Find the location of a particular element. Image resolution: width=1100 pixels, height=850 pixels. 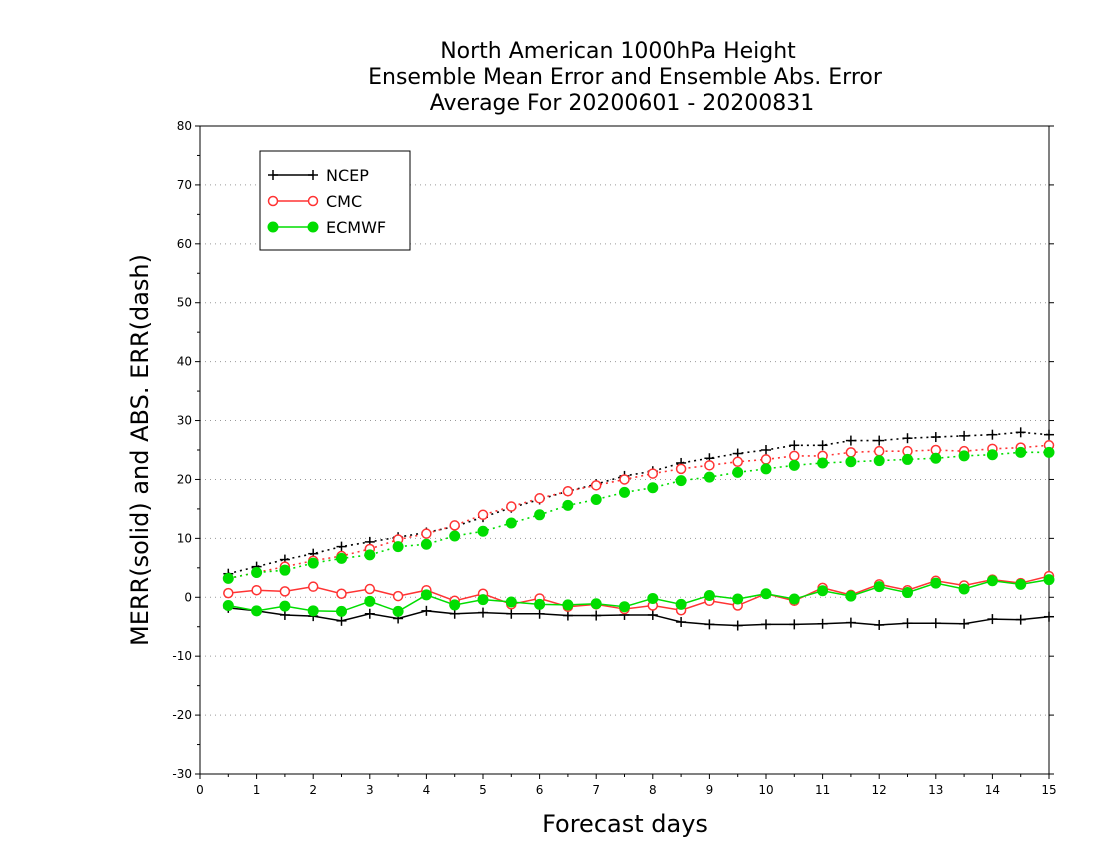

x-tick-label: 10 is located at coordinates (765, 790).